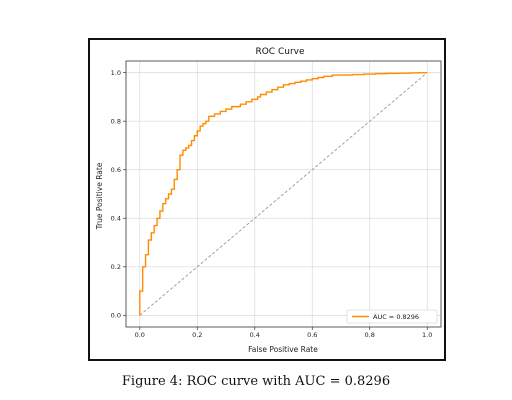  I want to click on y-tick-label: 0.8, so click(116, 121).